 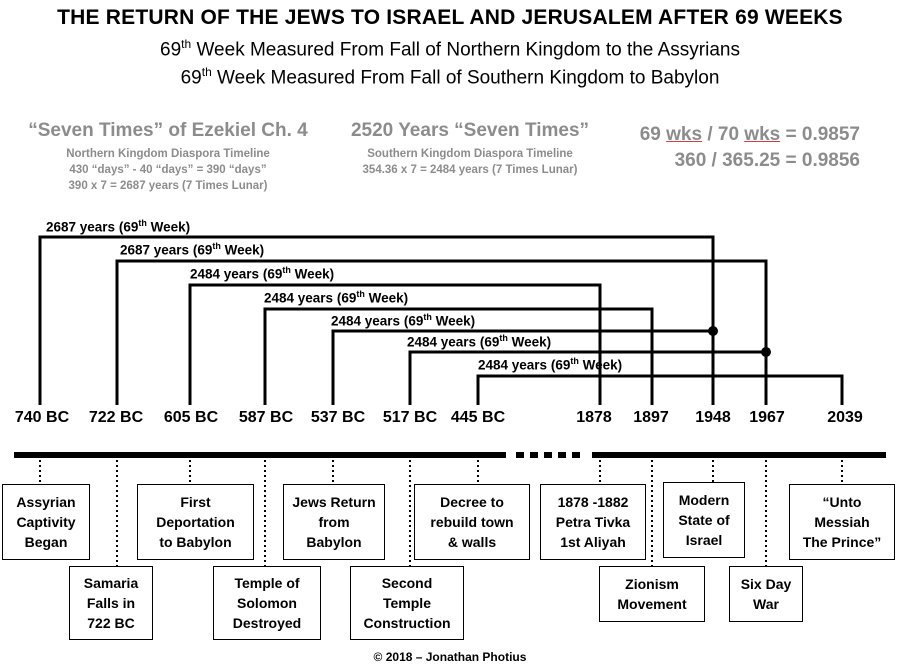 I want to click on event-text: Petra Tivka, so click(x=593, y=522).